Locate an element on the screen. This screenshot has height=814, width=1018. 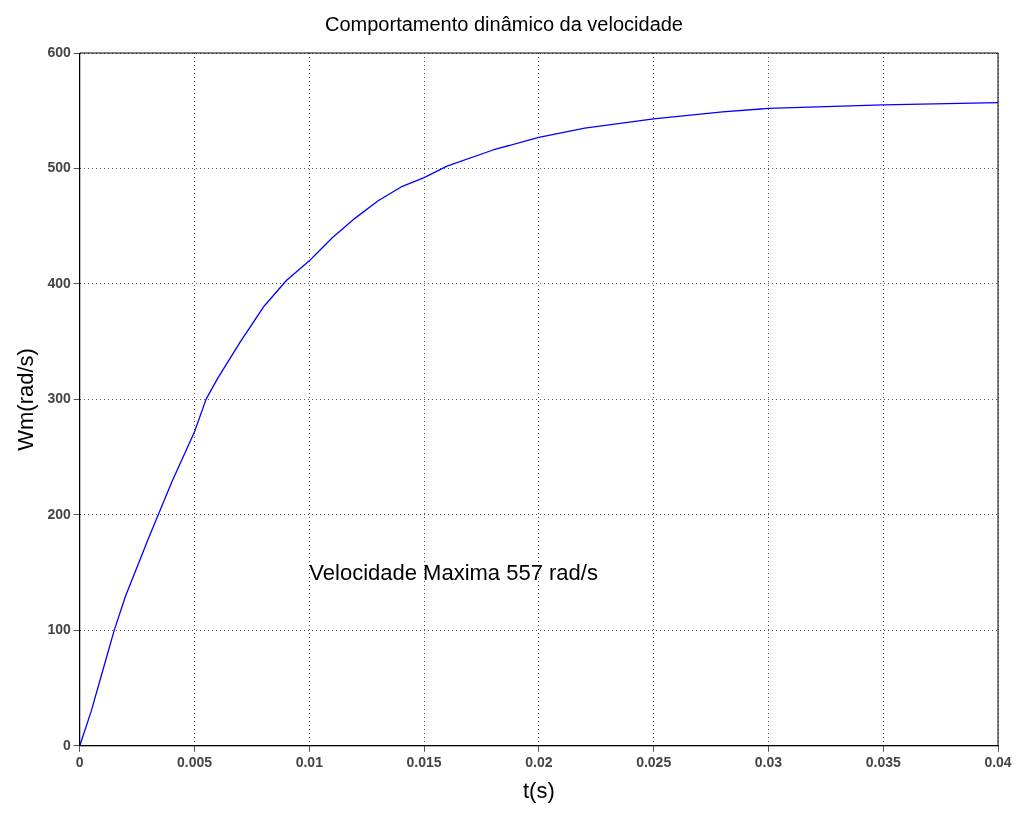
y-axis-title: Wm(rad/s) is located at coordinates (26, 399).